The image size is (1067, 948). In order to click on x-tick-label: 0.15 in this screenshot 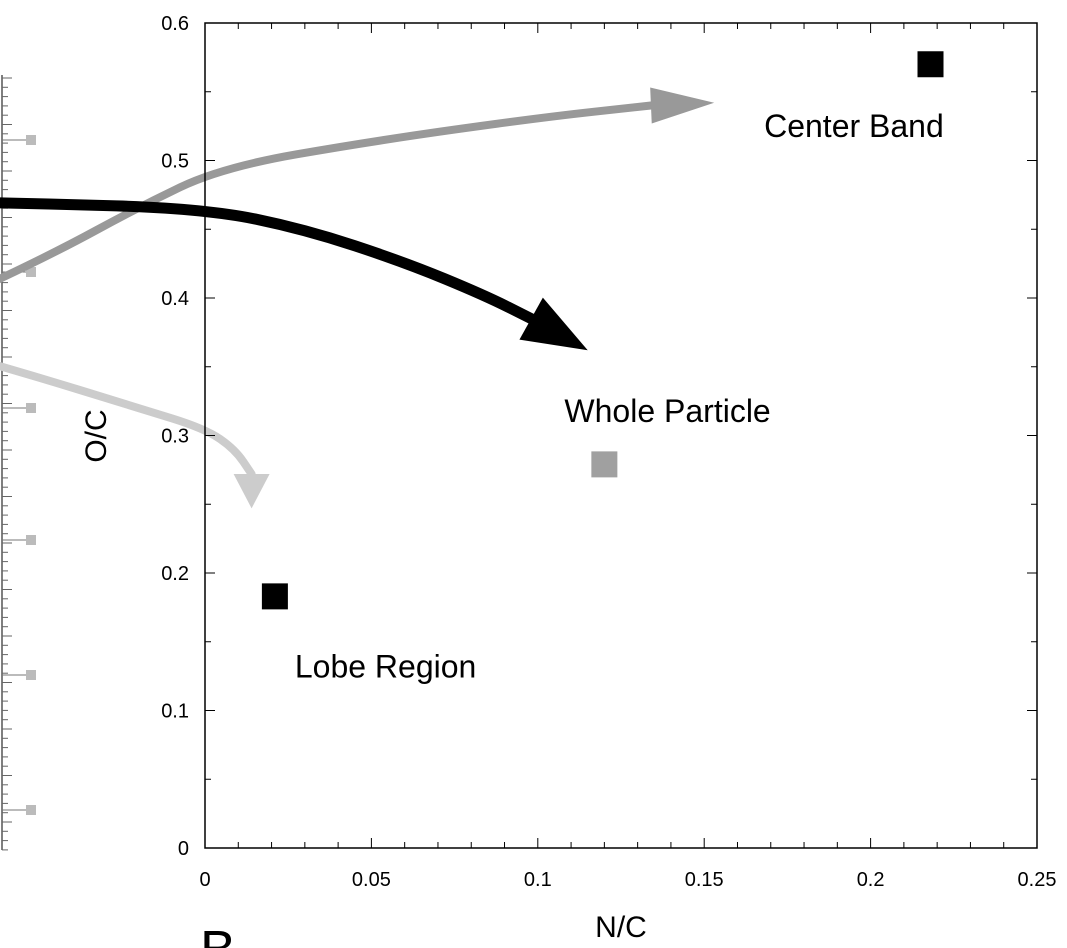, I will do `click(704, 880)`.